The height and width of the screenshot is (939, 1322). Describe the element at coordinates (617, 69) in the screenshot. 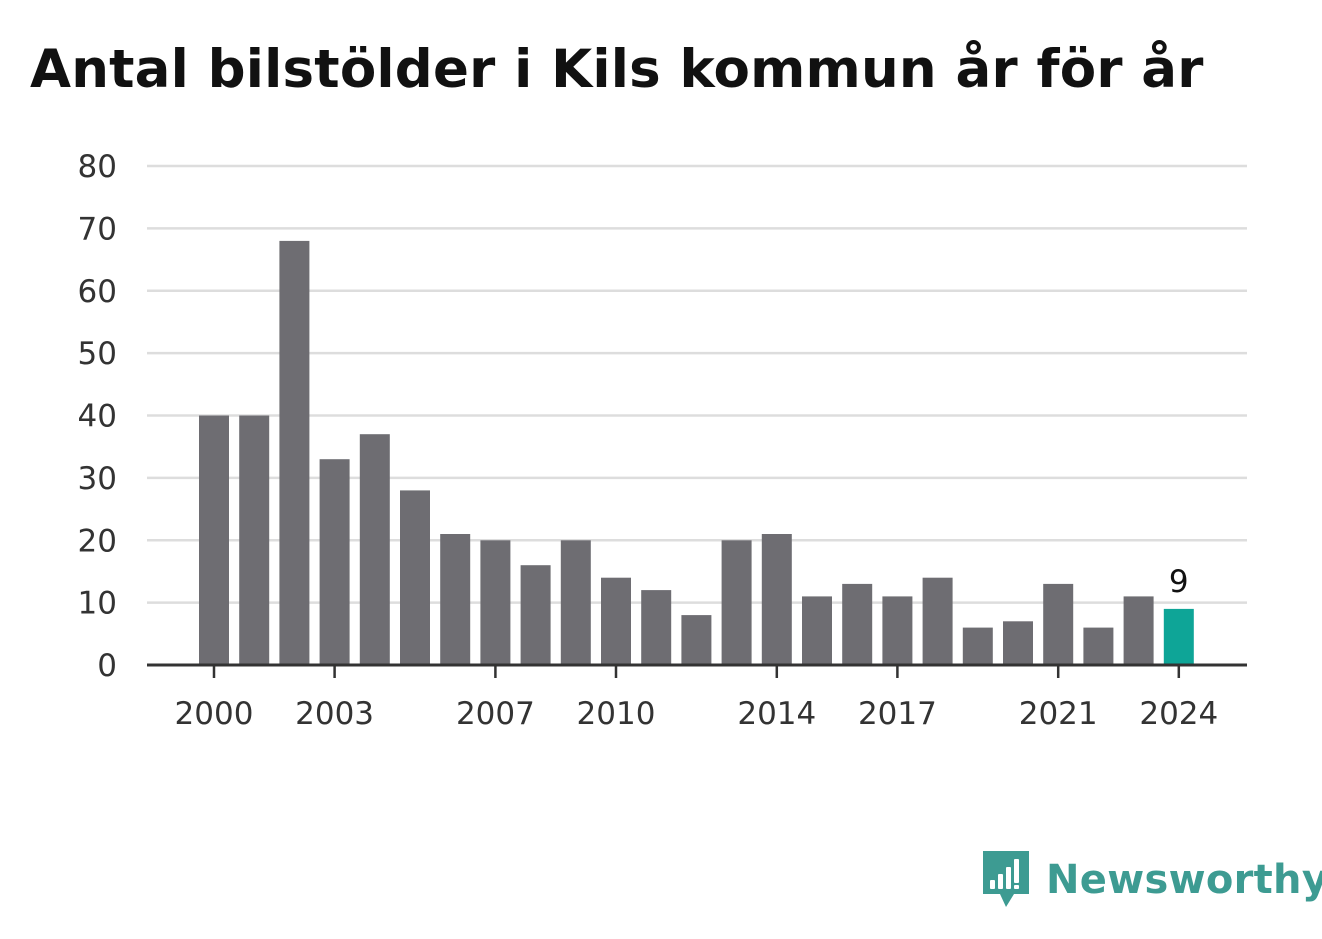

I see `chart-title: Antal bilstölder i Kils kommun år för år` at that location.